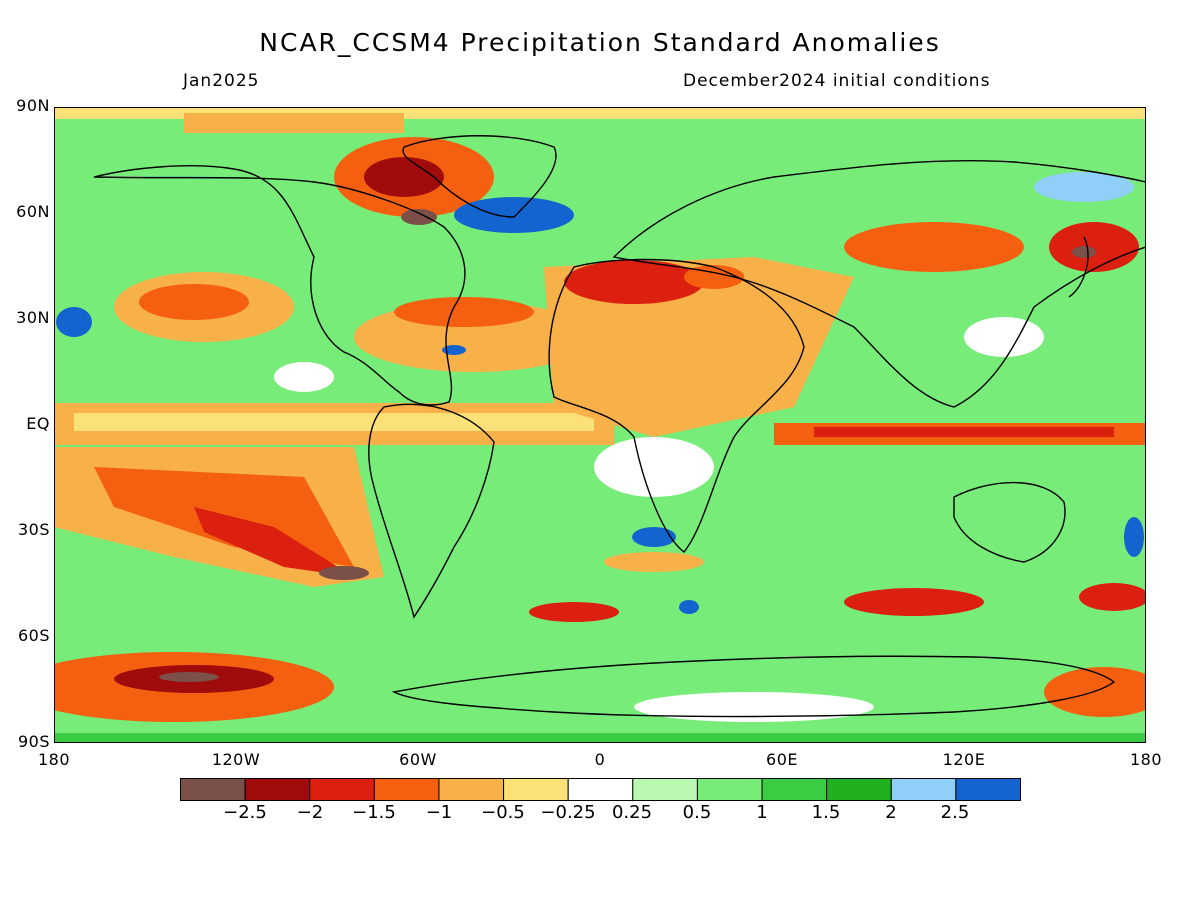  I want to click on lat-label-90n: 90N, so click(33, 105).